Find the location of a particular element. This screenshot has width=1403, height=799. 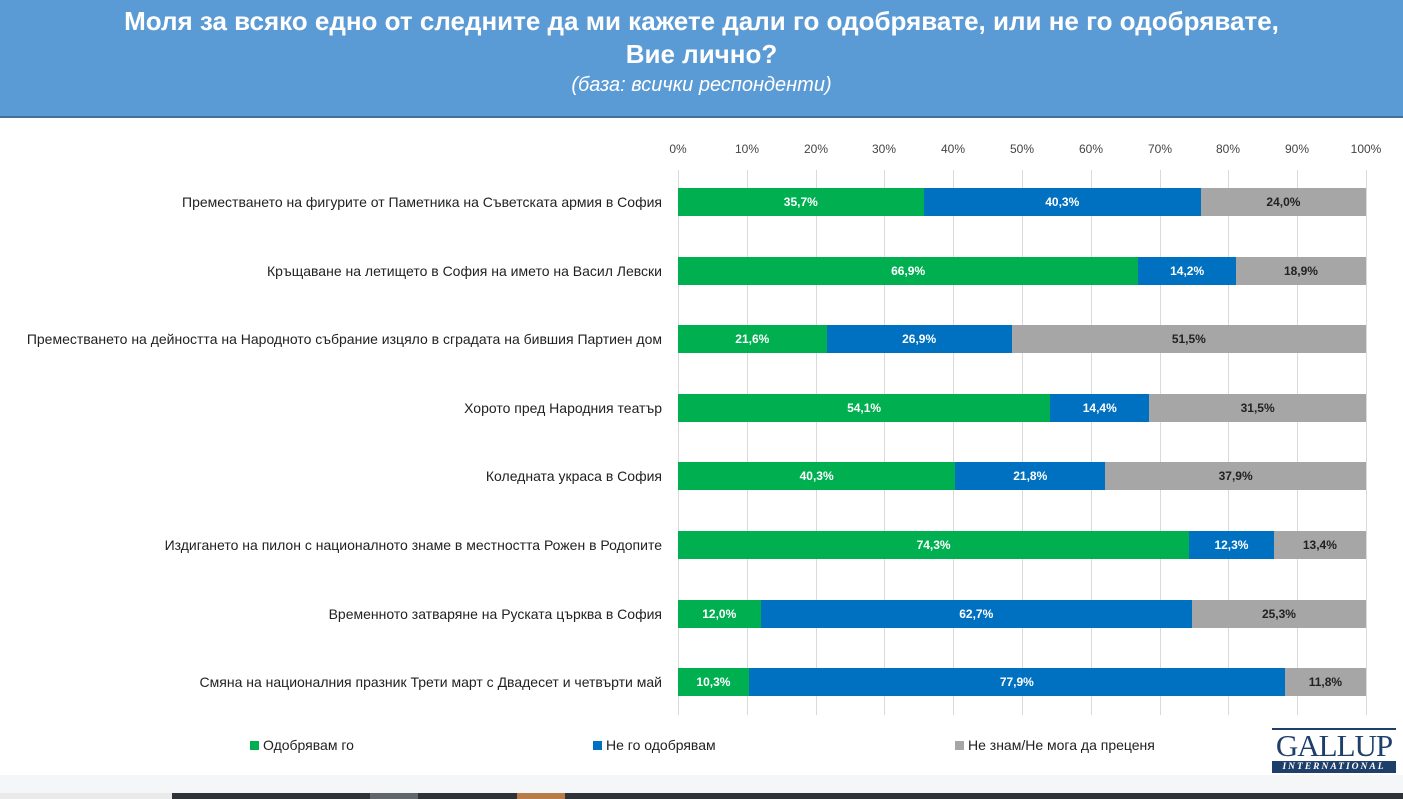

legend-label: Одобрявам го is located at coordinates (308, 745).